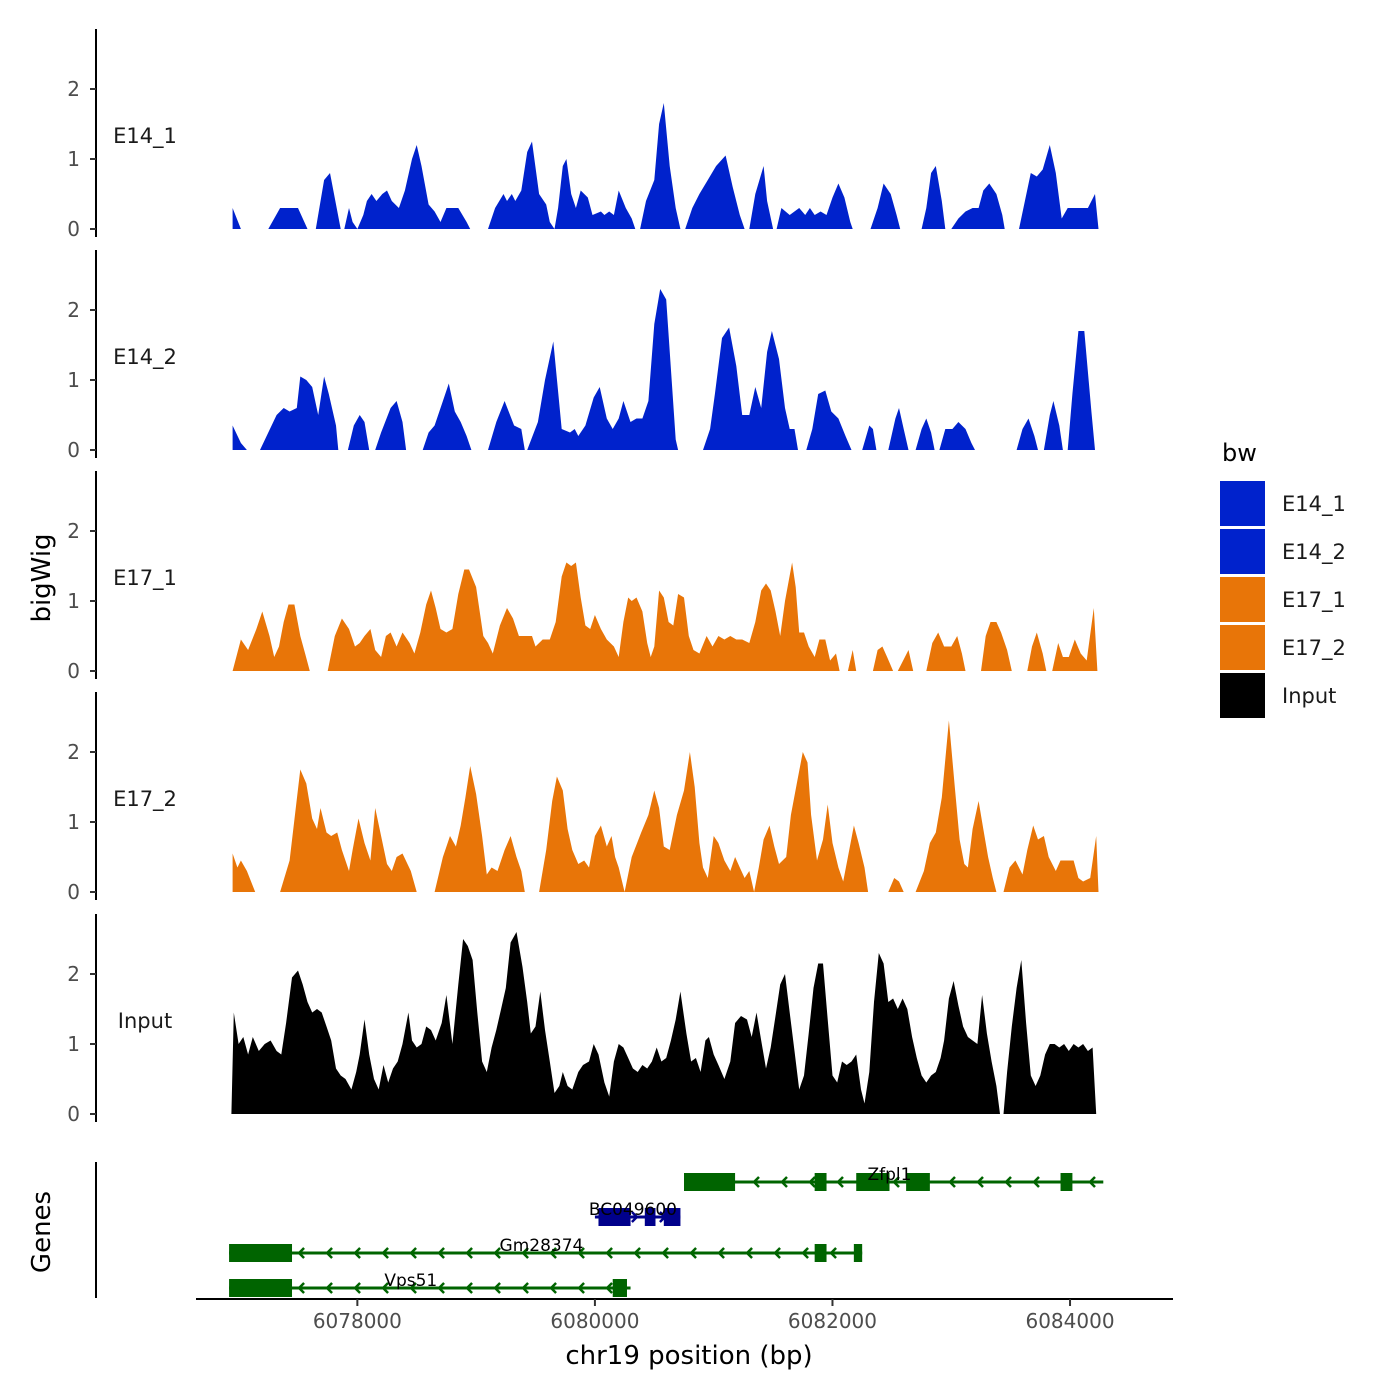 The image size is (1400, 1400). I want to click on x-tick-label: 6078000, so click(357, 1321).